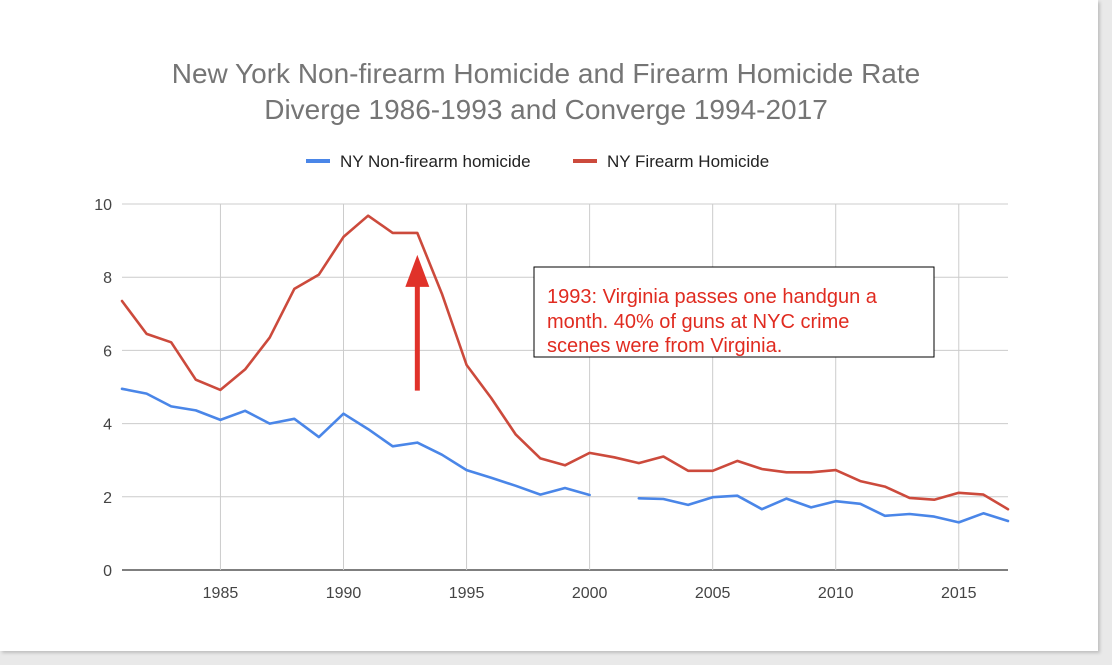 This screenshot has width=1112, height=665. I want to click on x-tick-label: 2000, so click(590, 593).